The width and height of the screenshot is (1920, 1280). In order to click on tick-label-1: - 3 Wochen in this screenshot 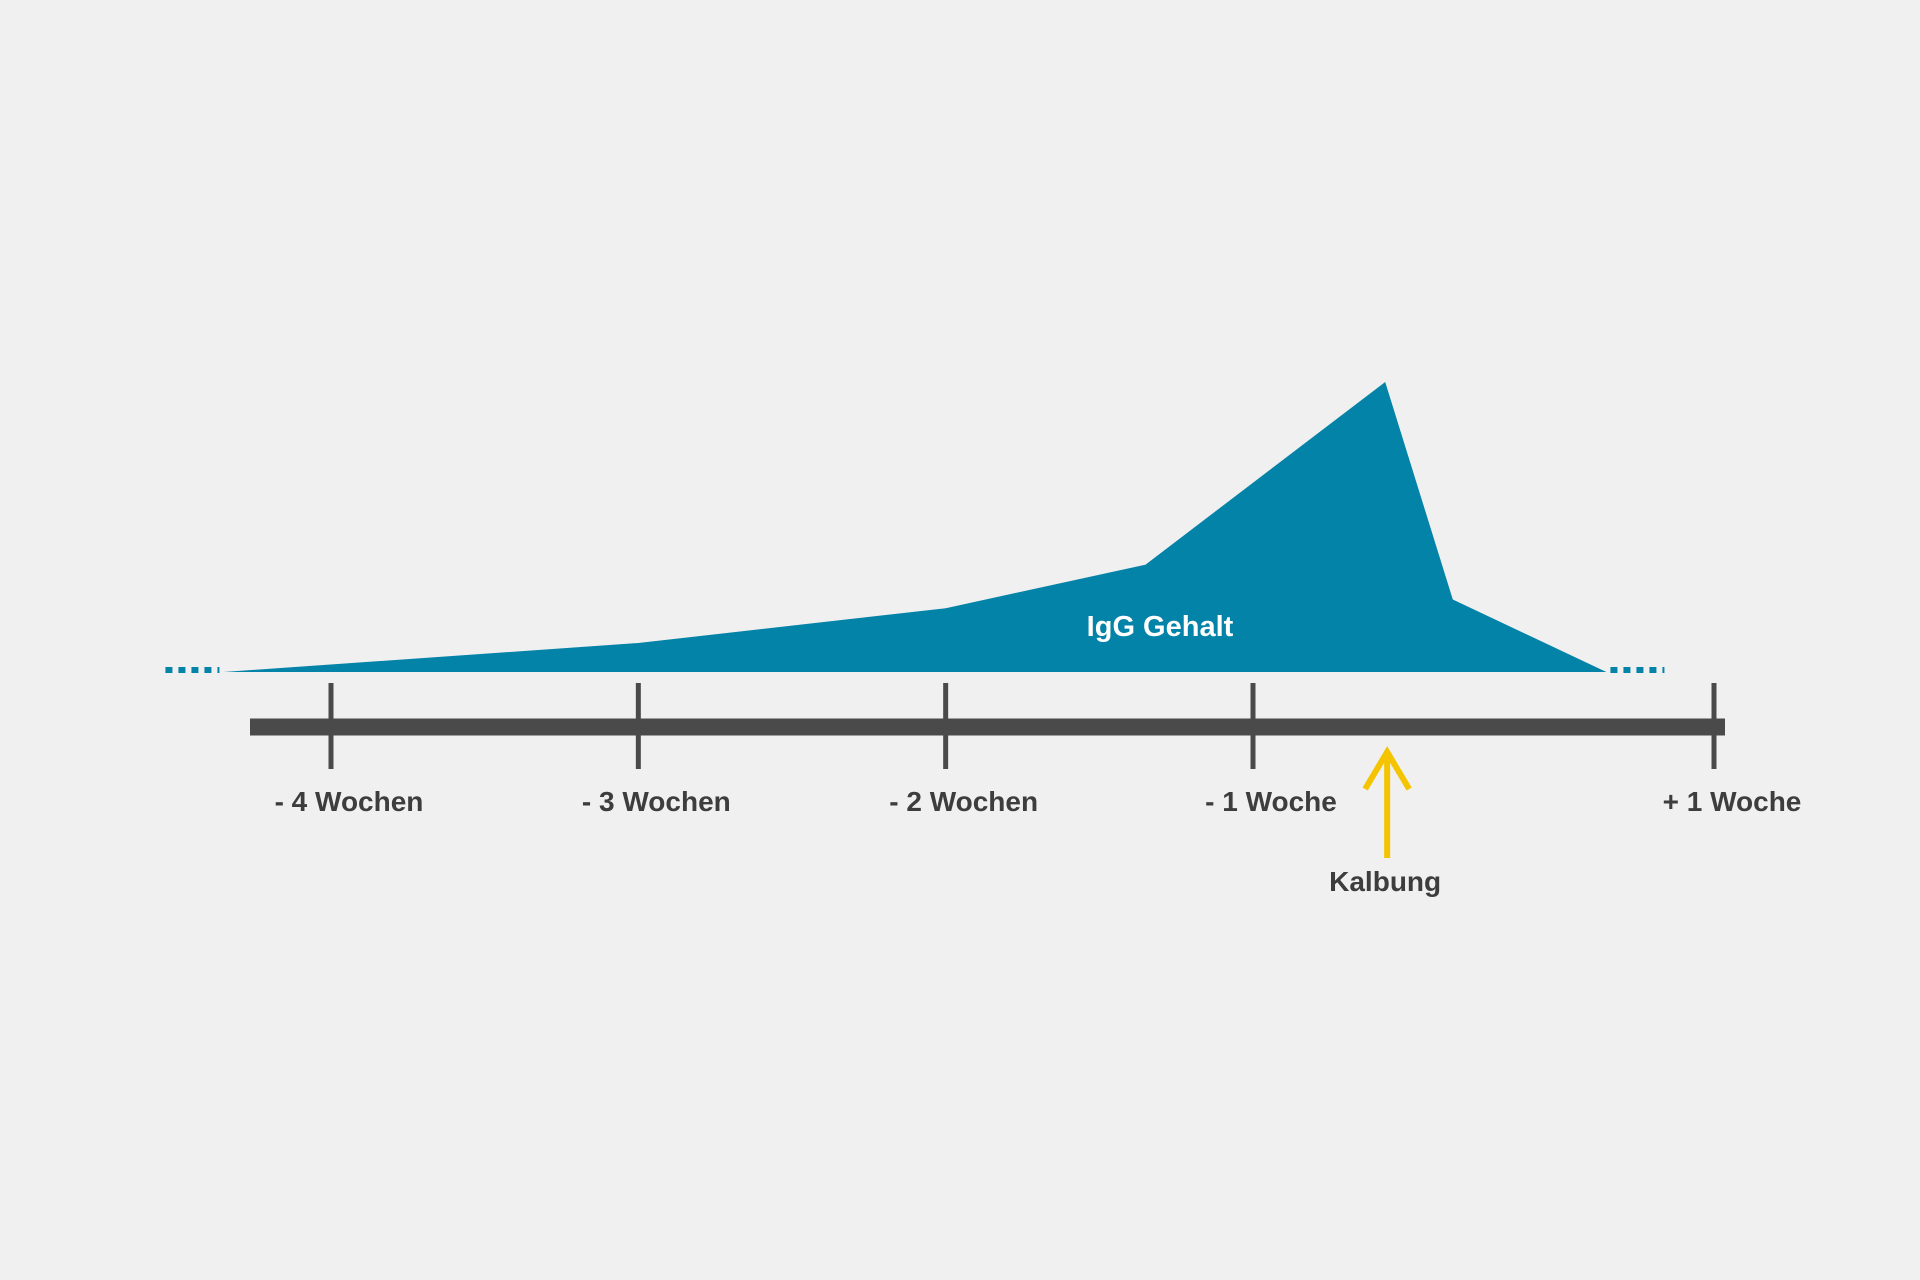, I will do `click(656, 801)`.